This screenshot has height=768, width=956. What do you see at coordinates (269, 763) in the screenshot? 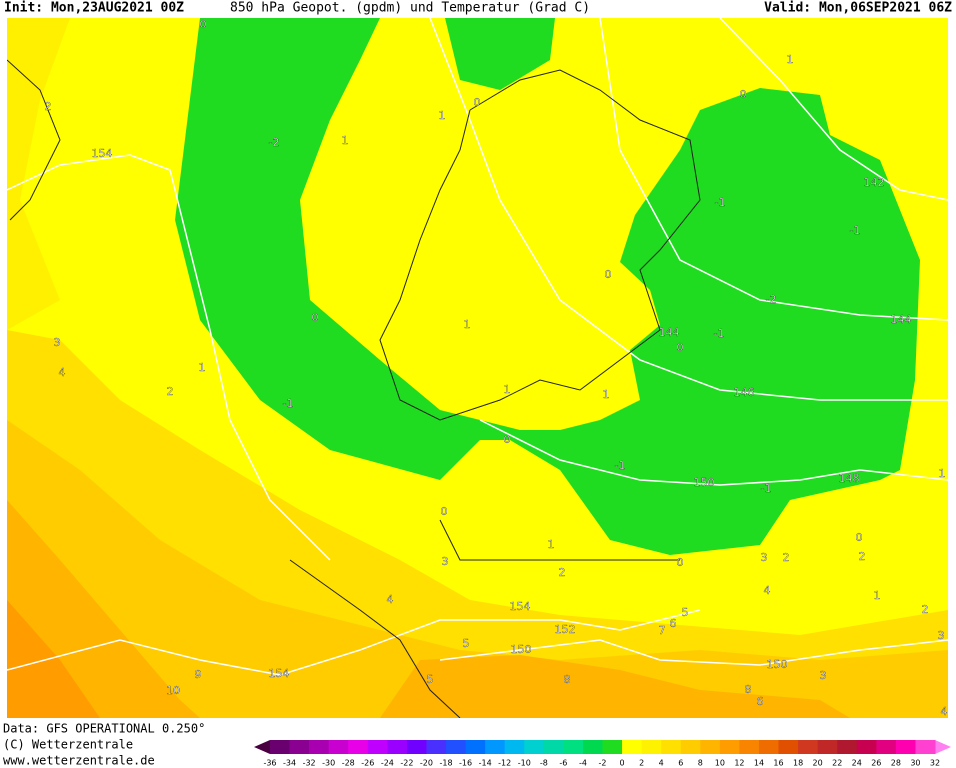
I see `colorbar-label: -36` at bounding box center [269, 763].